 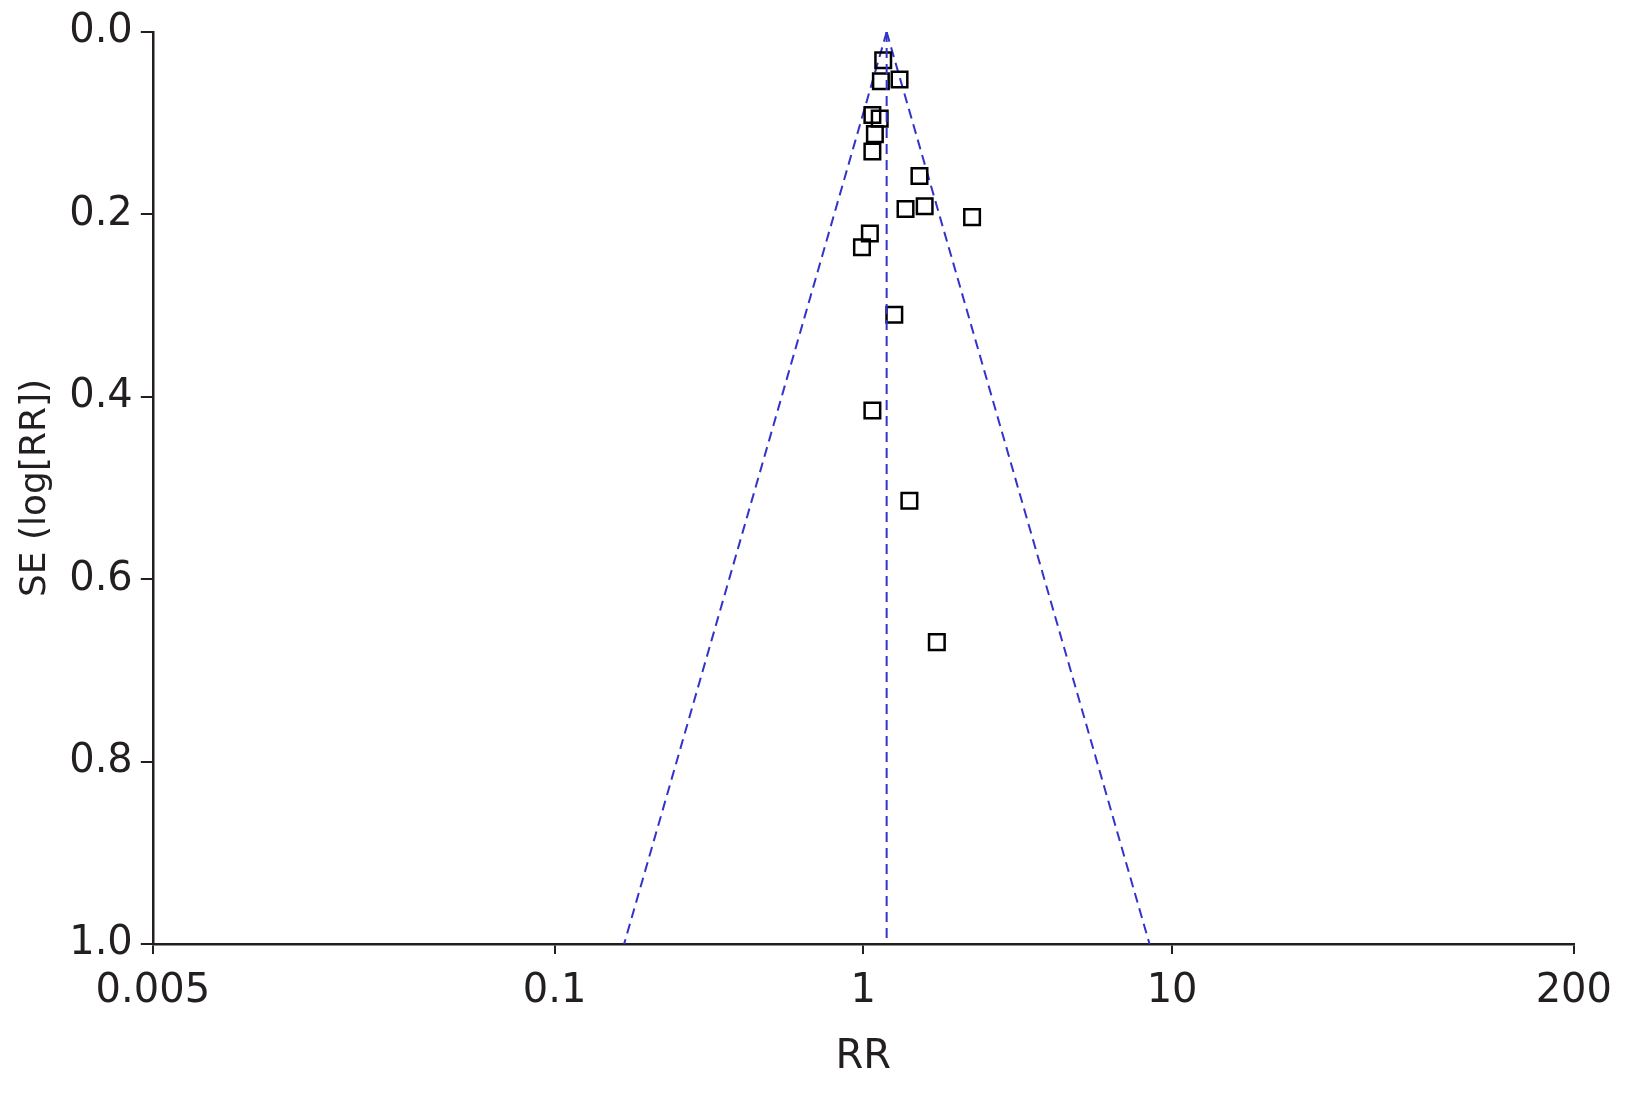 What do you see at coordinates (153, 988) in the screenshot?
I see `x-tick-label: 0.005` at bounding box center [153, 988].